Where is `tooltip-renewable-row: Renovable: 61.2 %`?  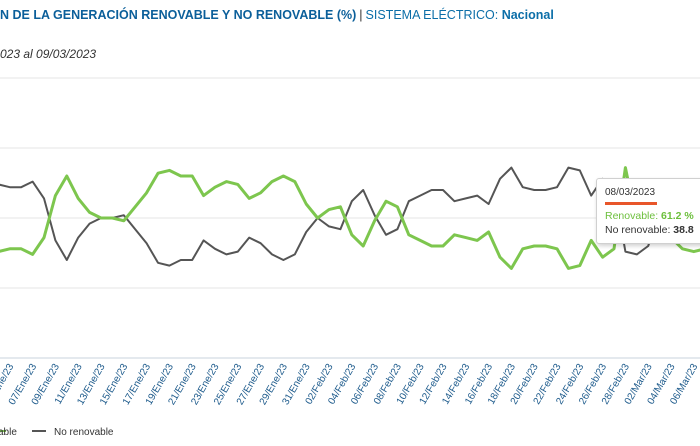
tooltip-renewable-row: Renovable: 61.2 % is located at coordinates (649, 216).